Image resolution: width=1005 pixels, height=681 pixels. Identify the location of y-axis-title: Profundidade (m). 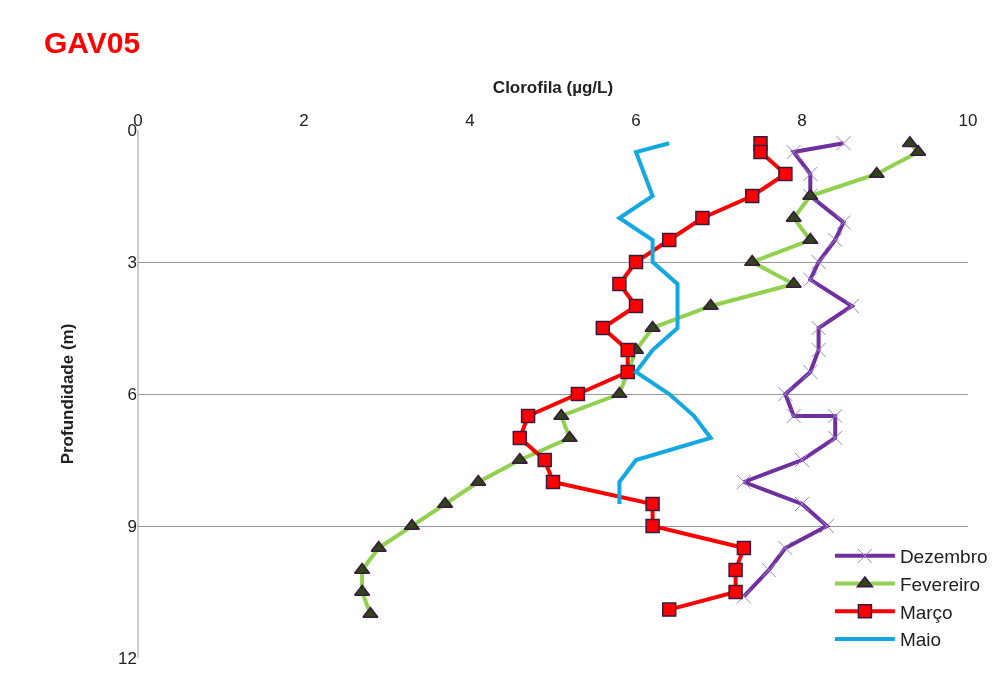
(67, 394).